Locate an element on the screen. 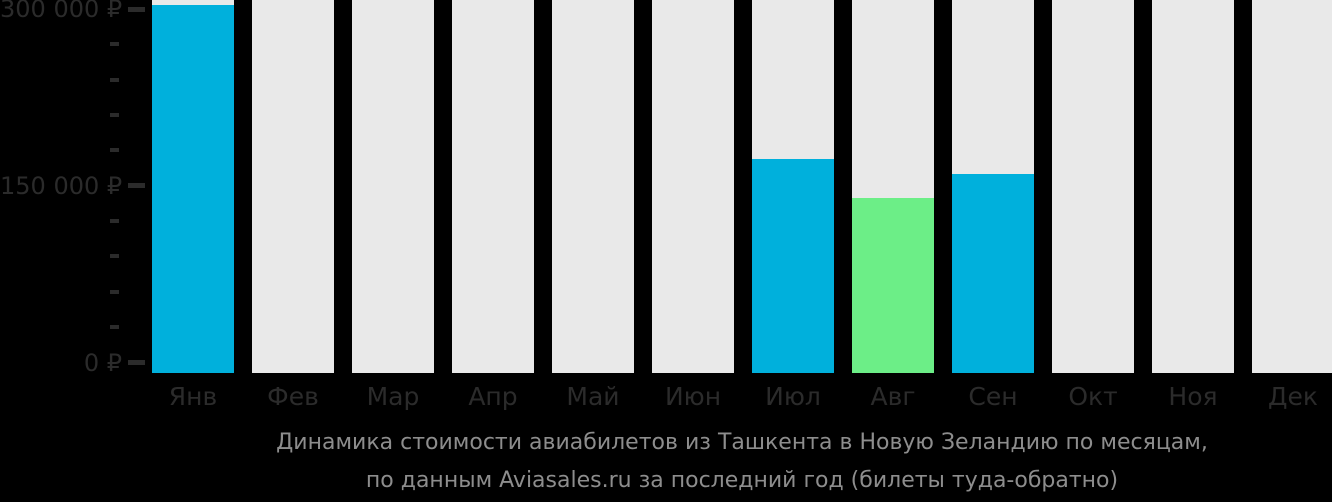 Image resolution: width=1332 pixels, height=502 pixels. month-label-apr: Апр is located at coordinates (493, 396).